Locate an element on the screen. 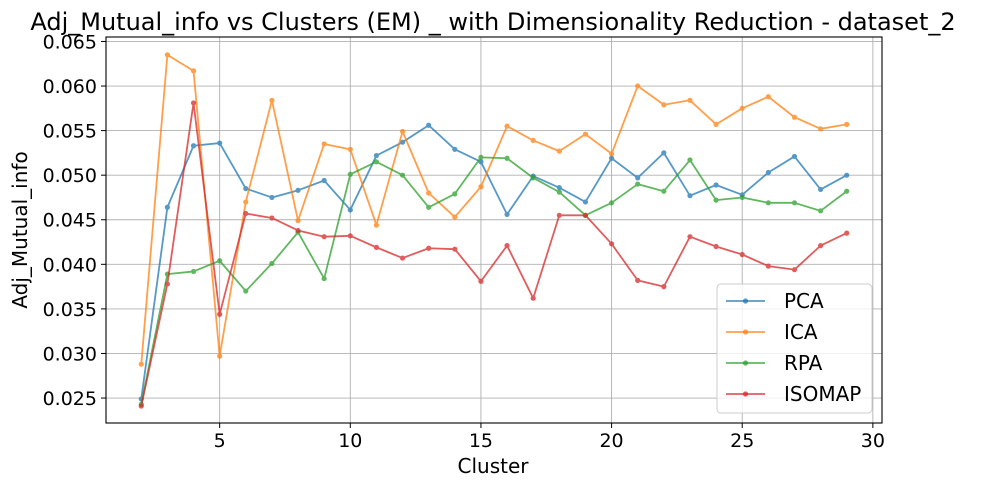 Image resolution: width=986 pixels, height=487 pixels. legend-item-isomap: ISOMAP is located at coordinates (793, 394).